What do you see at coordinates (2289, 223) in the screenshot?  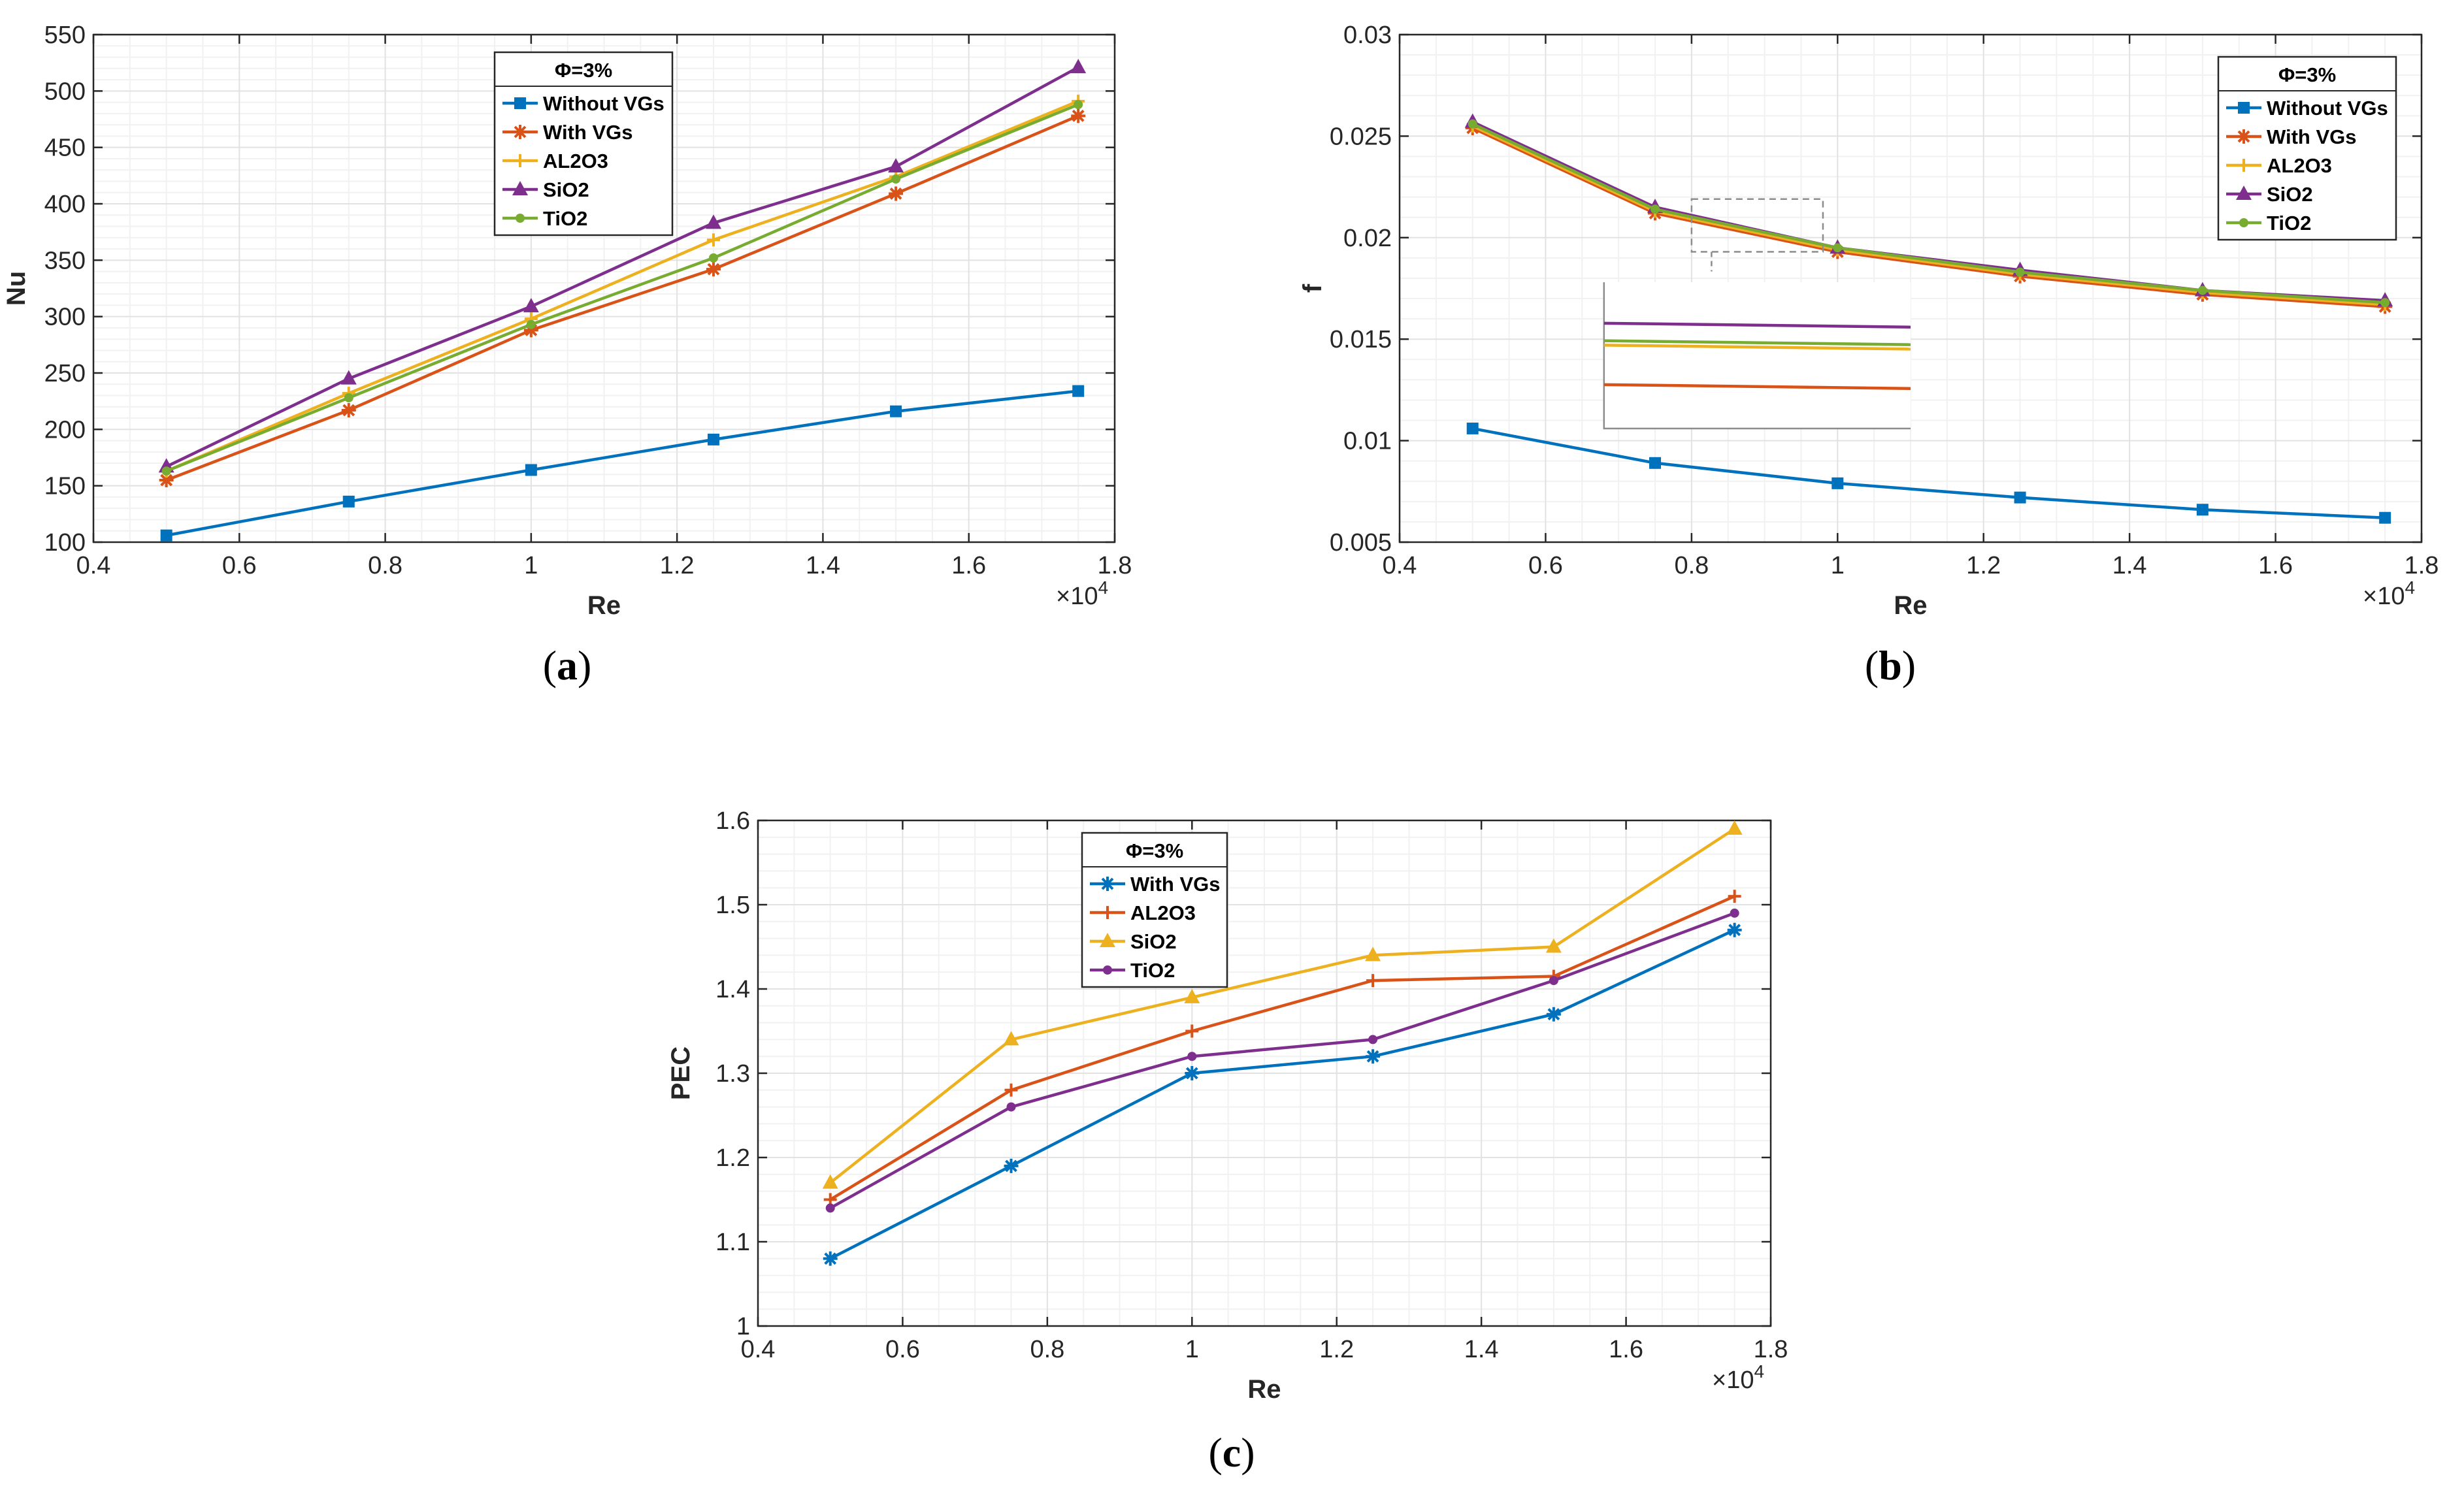 I see `legend-label: TiO2` at bounding box center [2289, 223].